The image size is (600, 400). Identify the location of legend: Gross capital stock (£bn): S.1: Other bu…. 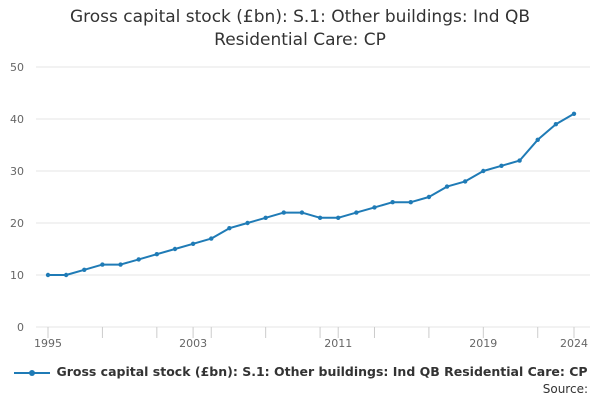
(300, 371).